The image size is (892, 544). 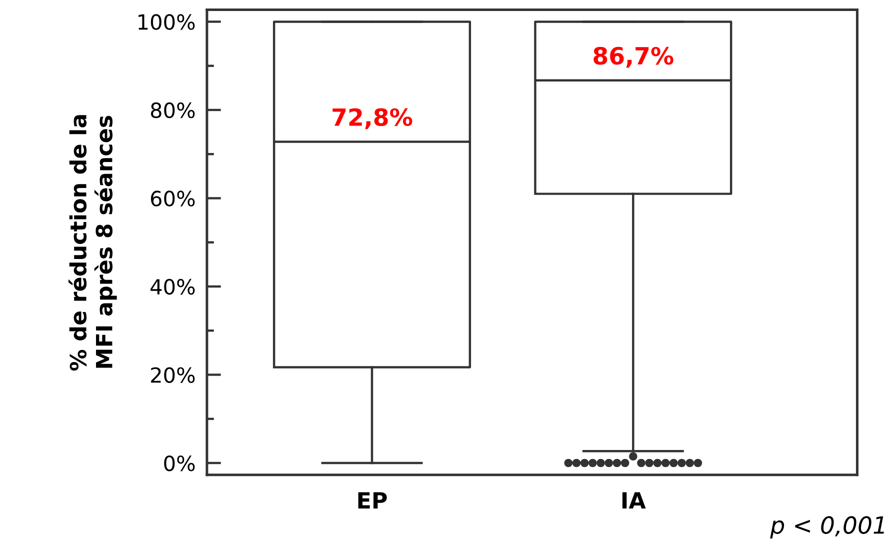 What do you see at coordinates (92, 243) in the screenshot?
I see `y-axis-title: % de réduction de la MFI après 8 séances` at bounding box center [92, 243].